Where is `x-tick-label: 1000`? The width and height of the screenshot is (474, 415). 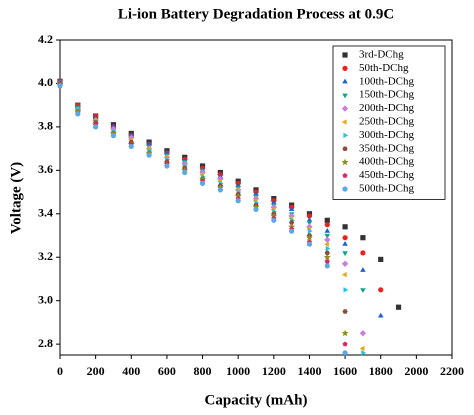 x-tick-label: 1000 is located at coordinates (238, 371).